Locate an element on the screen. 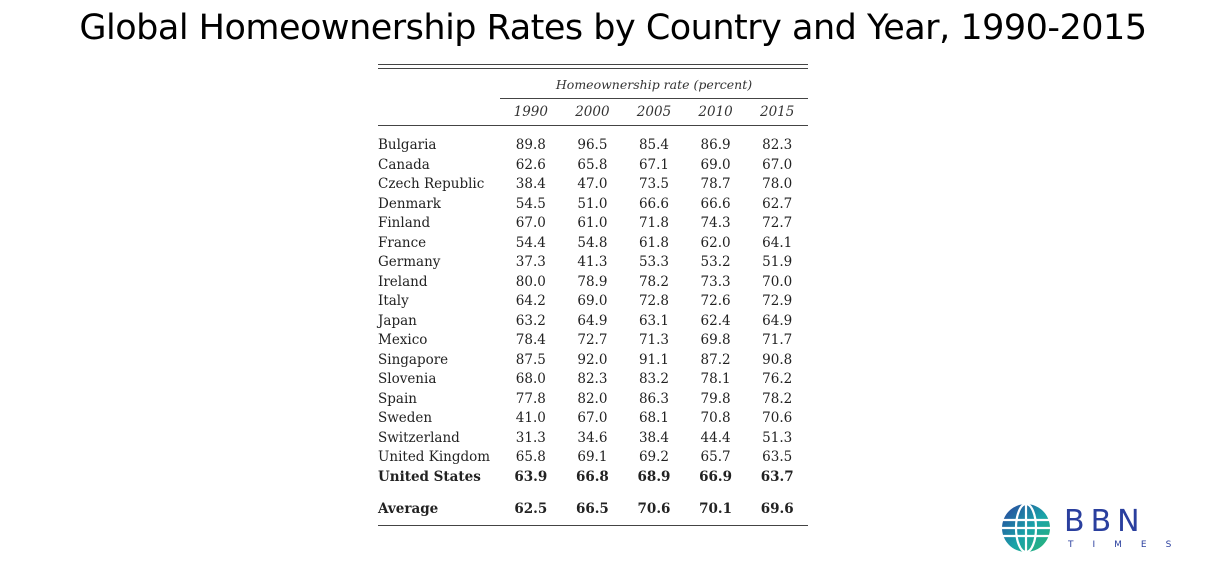  value-cell: 61.0 is located at coordinates (592, 223).